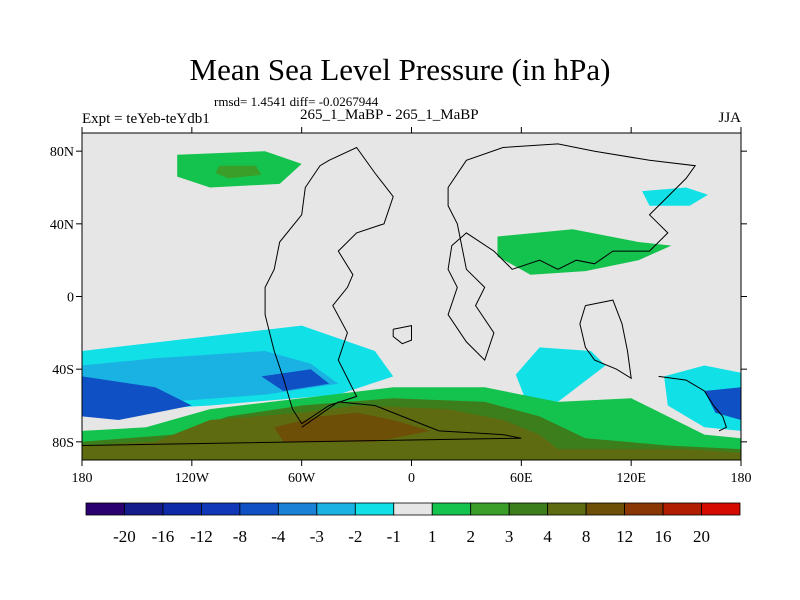 The height and width of the screenshot is (600, 800). What do you see at coordinates (547, 536) in the screenshot?
I see `colorbar-label: 4` at bounding box center [547, 536].